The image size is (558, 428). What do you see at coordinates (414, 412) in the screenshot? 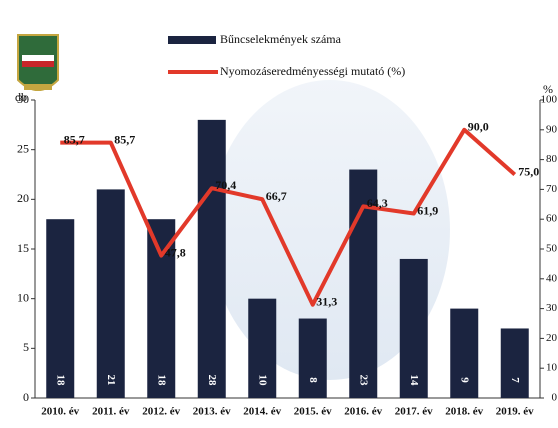
I see `x-tick-label: 2017. év` at bounding box center [414, 412].